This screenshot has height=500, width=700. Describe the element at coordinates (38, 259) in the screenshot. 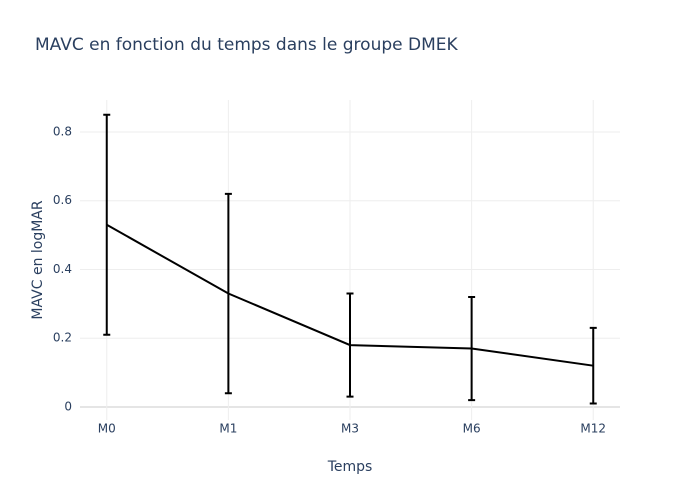

I see `y-axis-title: MAVC en logMAR` at that location.